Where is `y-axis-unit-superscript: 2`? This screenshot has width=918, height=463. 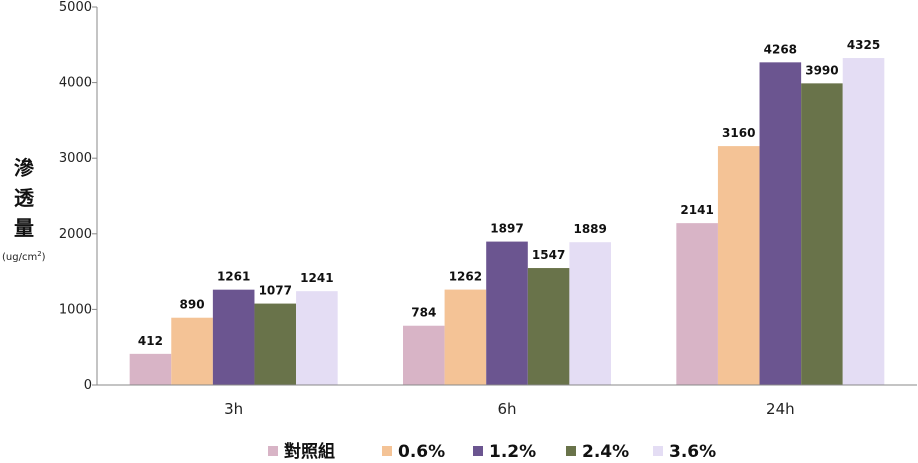
y-axis-unit-superscript: 2 is located at coordinates (39, 254).